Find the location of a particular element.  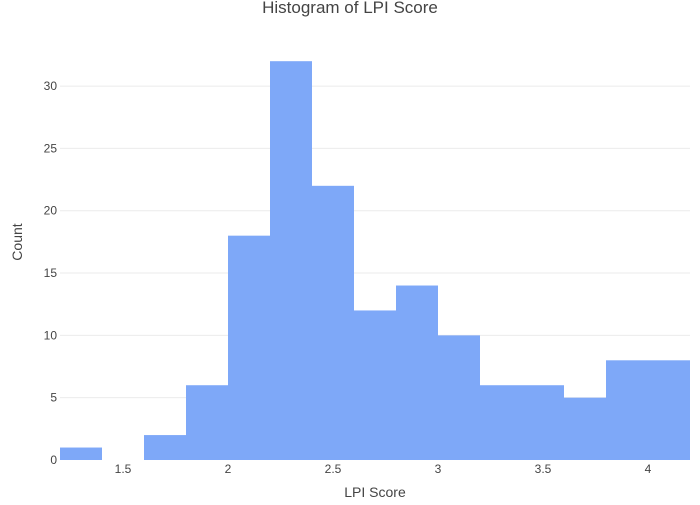

y-tick-label: 5 is located at coordinates (53, 398).